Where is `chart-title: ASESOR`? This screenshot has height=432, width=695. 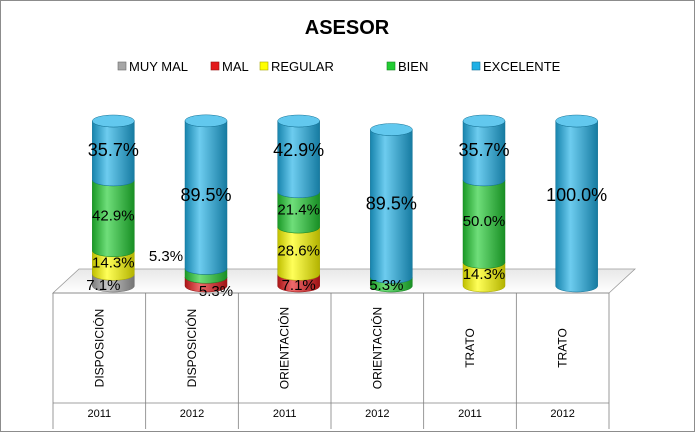
chart-title: ASESOR is located at coordinates (347, 28).